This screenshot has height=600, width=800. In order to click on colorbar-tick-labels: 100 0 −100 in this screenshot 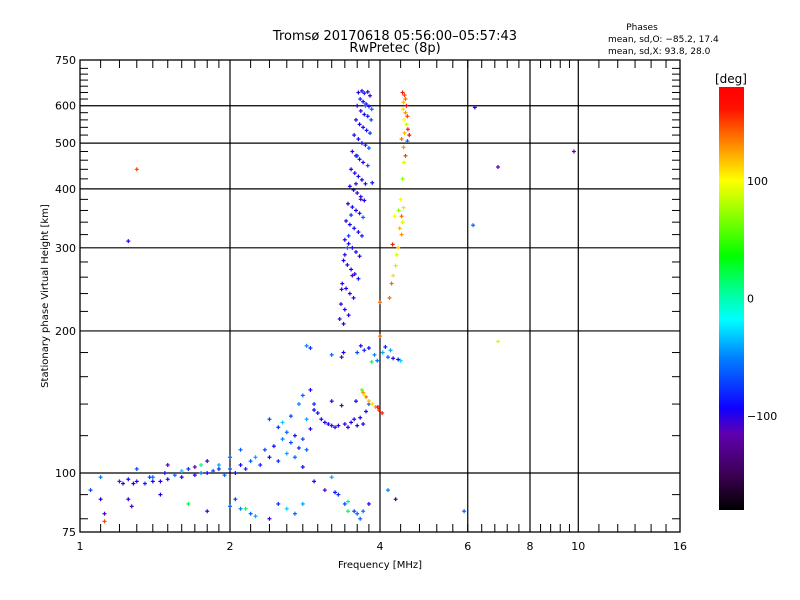, I will do `click(762, 299)`.